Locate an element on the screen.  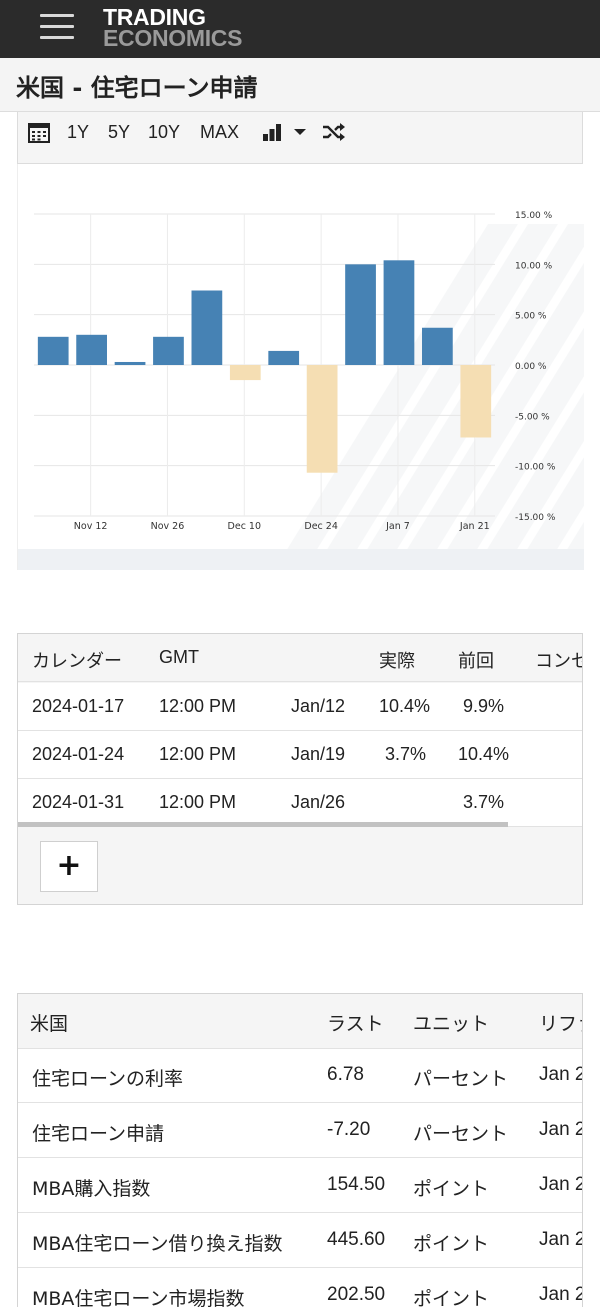
header-calendar: カレンダー is located at coordinates (77, 661).